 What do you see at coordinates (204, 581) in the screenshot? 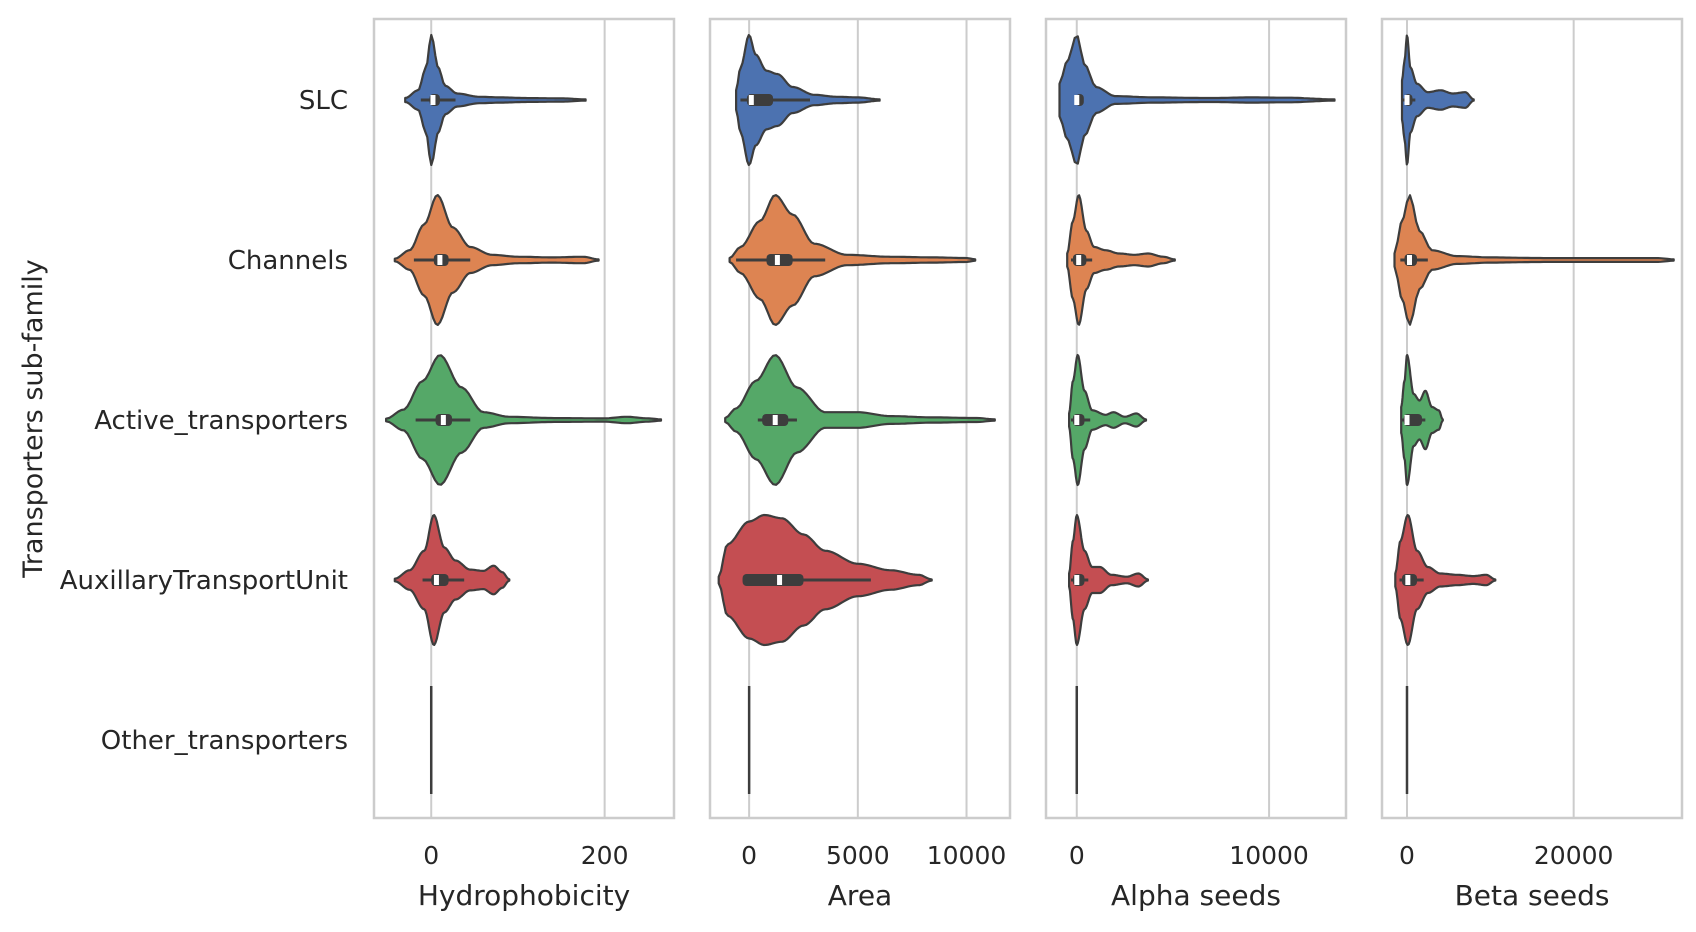
I see `y-tick-label-auxillarytransportunit: AuxillaryTransportUnit` at bounding box center [204, 581].